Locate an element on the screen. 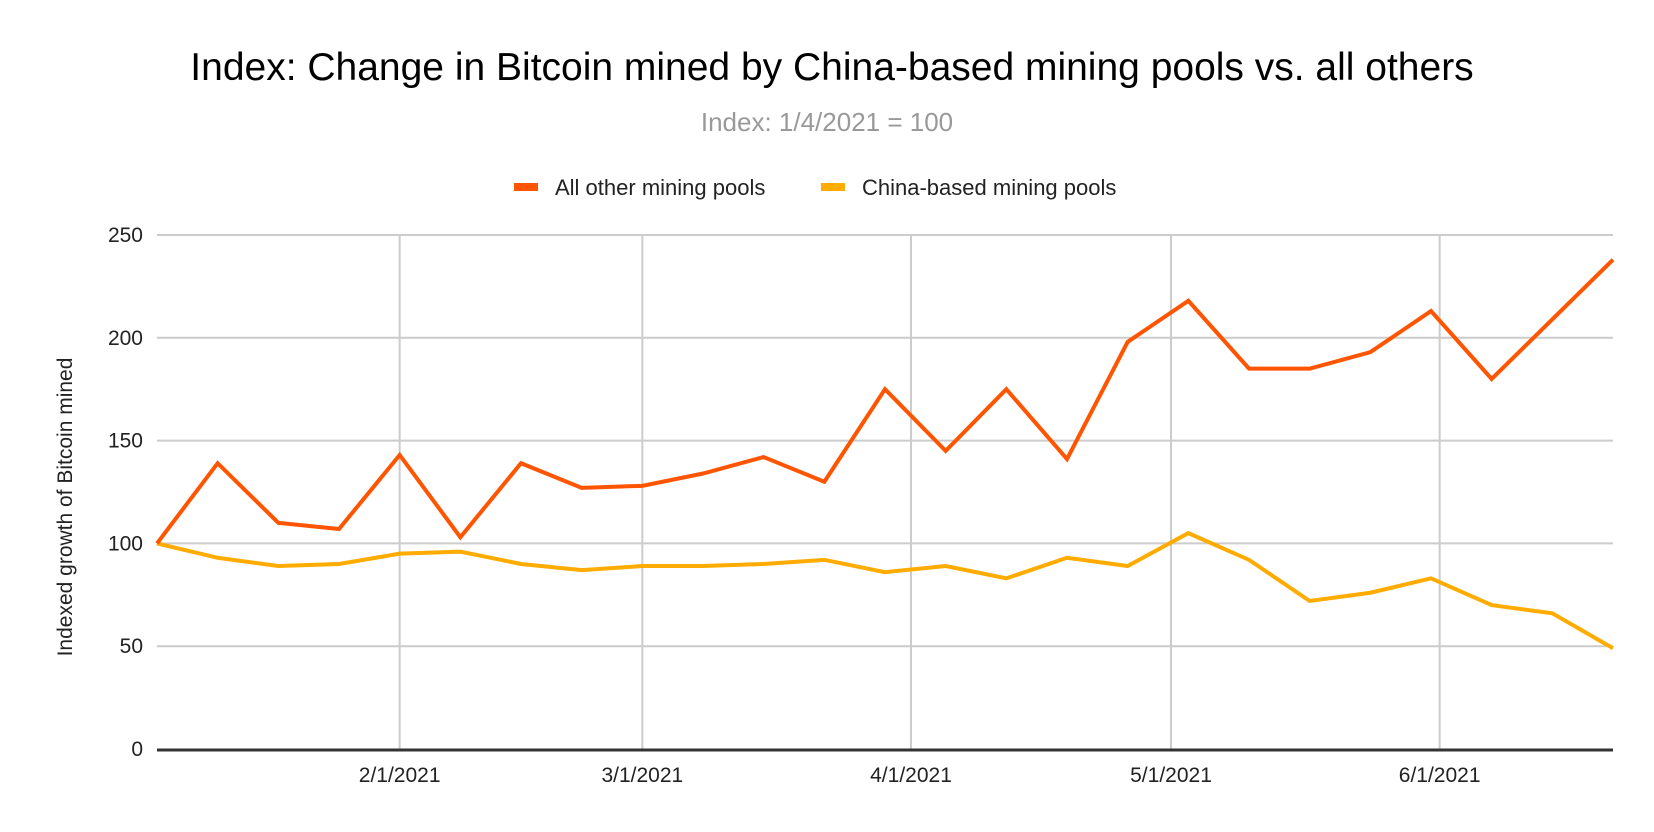  series-china-based-mining-pools is located at coordinates (885, 590).